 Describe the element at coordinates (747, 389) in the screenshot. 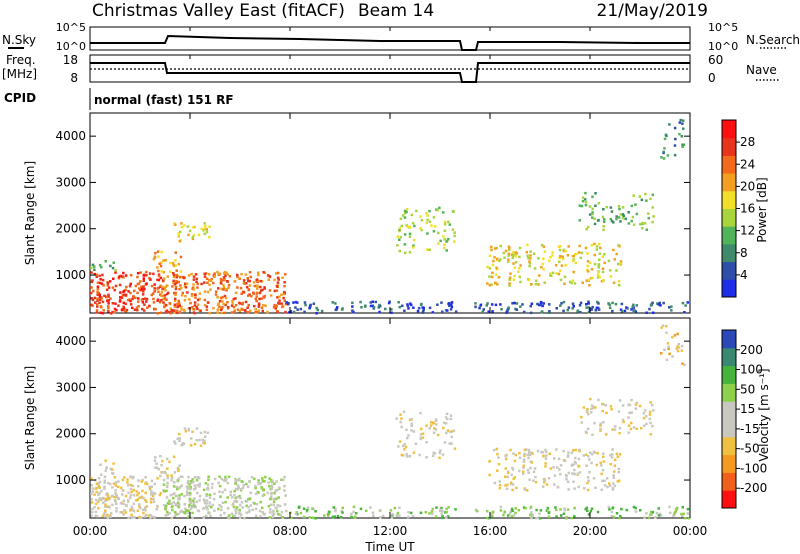

I see `velocity-colorbar-tick-label: 50` at that location.